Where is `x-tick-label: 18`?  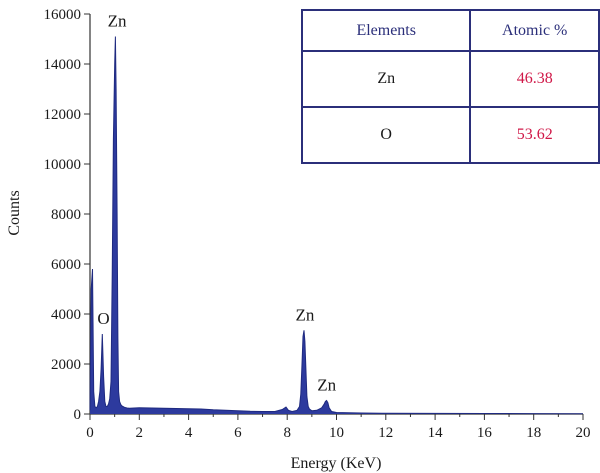 x-tick-label: 18 is located at coordinates (533, 433).